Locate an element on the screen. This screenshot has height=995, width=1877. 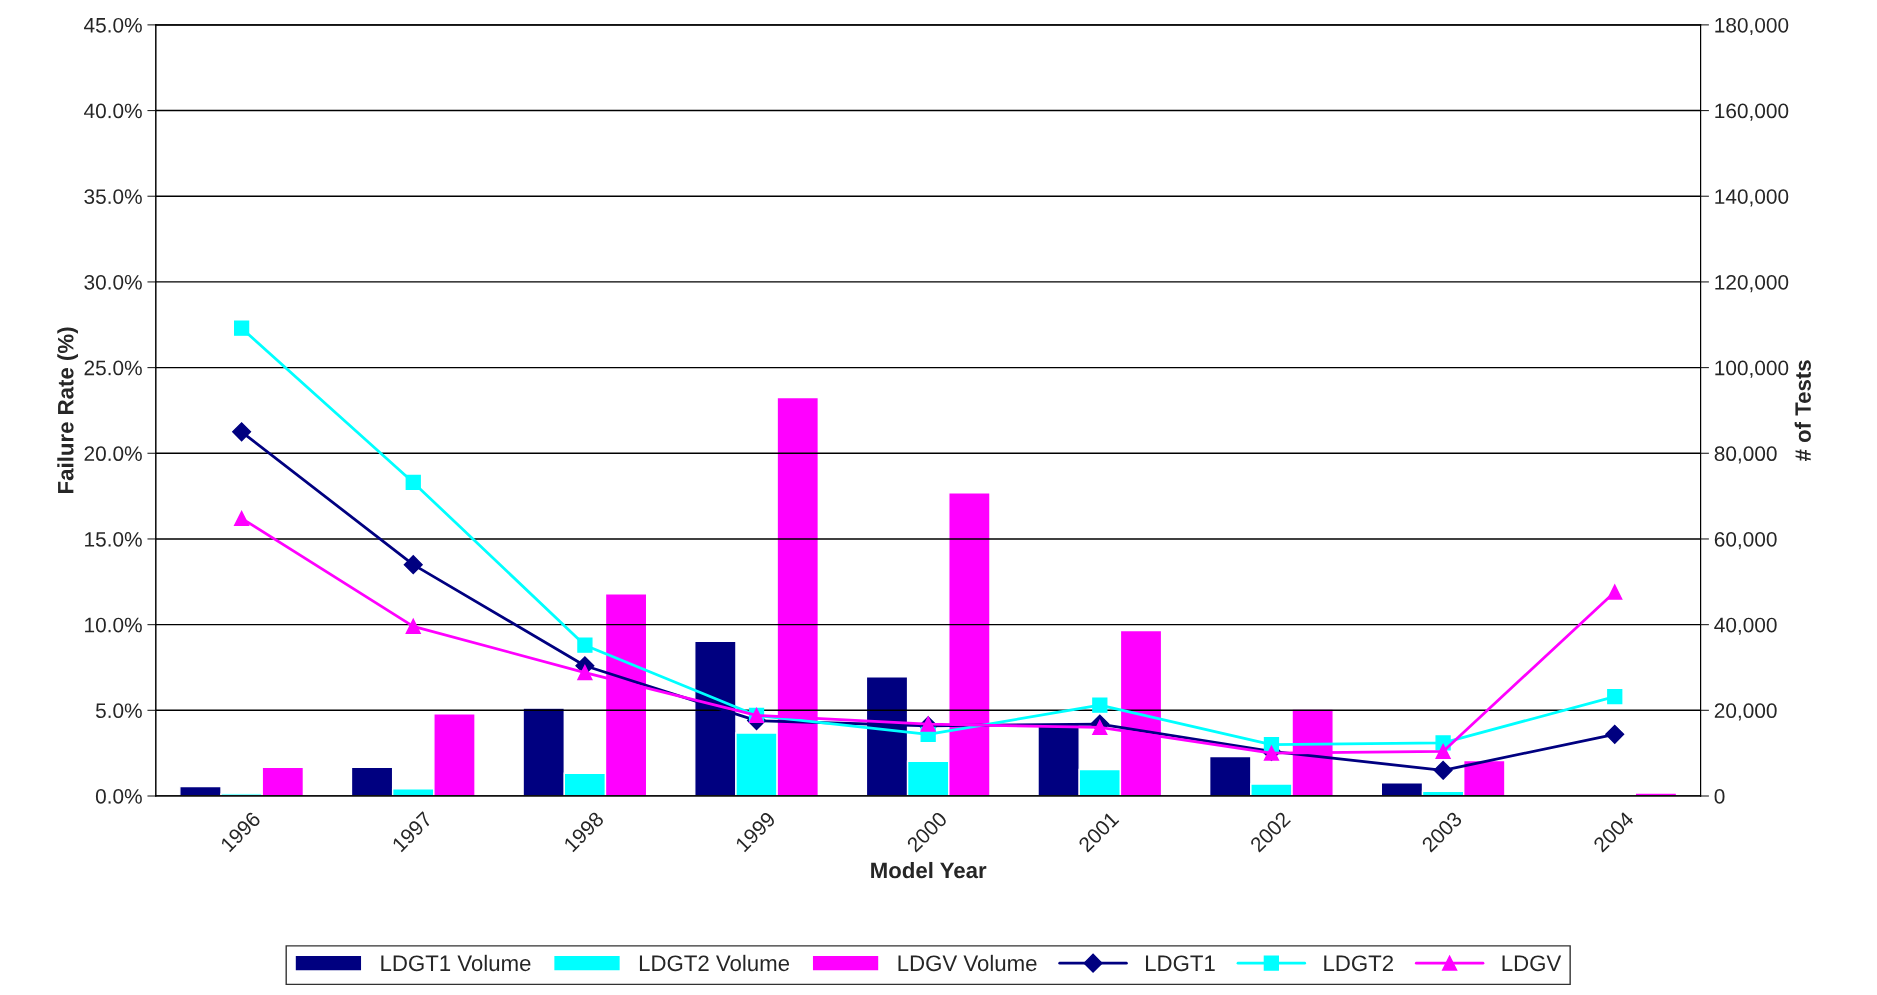
x-axis-title: Model Year is located at coordinates (929, 870).